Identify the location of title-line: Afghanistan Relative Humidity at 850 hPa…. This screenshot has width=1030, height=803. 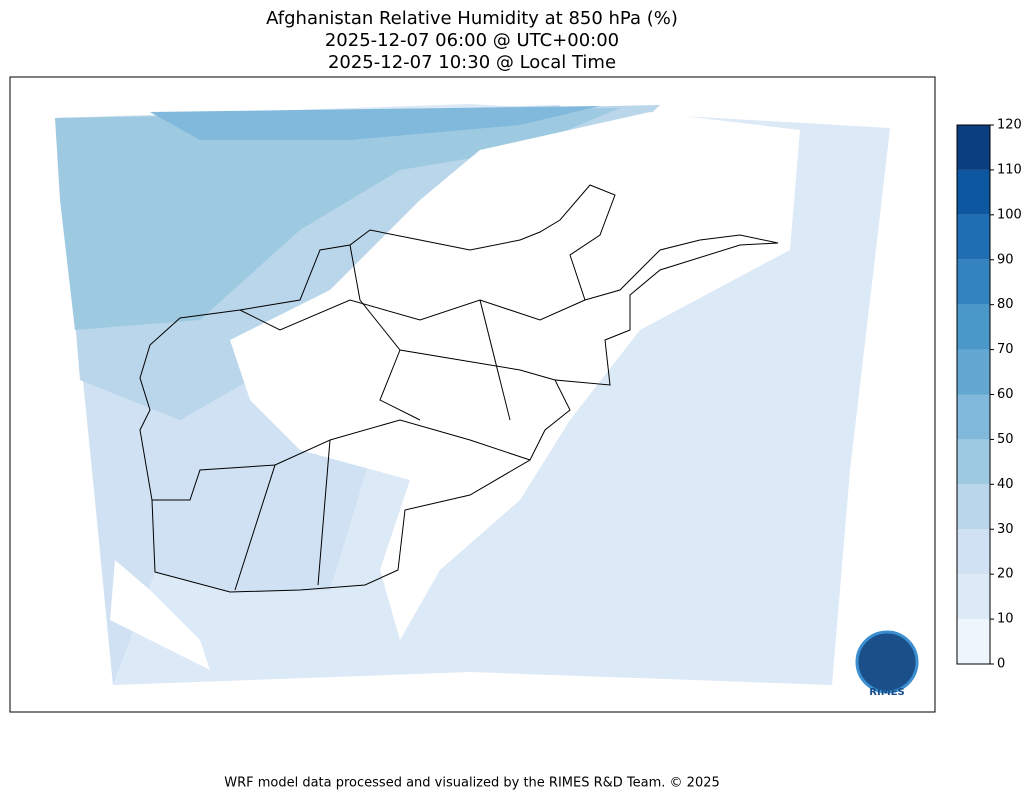
(472, 18).